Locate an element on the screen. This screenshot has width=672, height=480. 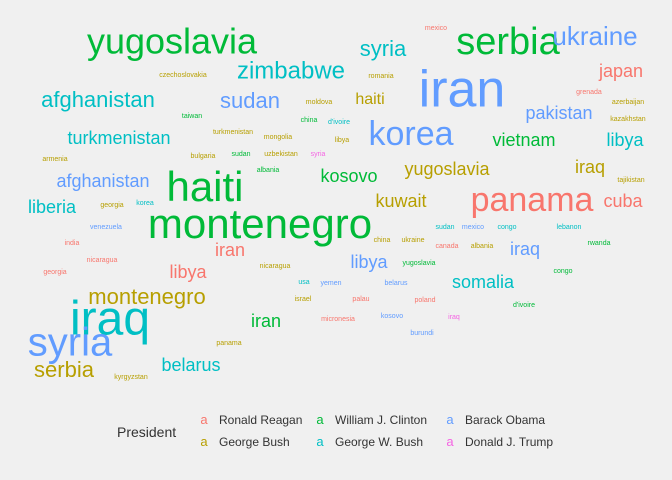
word-yemen: yemen is located at coordinates (330, 283).